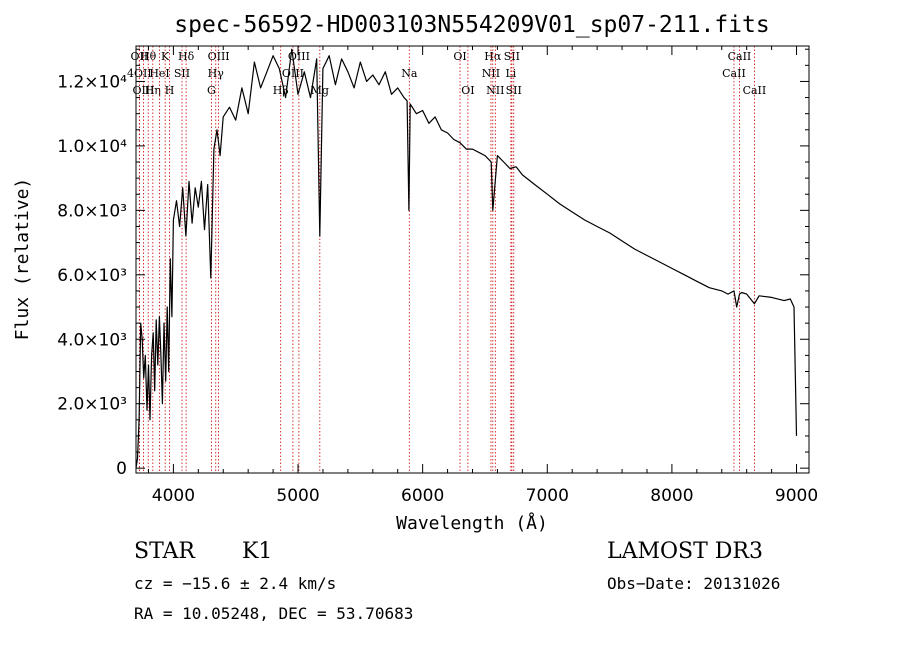  What do you see at coordinates (796, 496) in the screenshot?
I see `x-tick-label: 9000` at bounding box center [796, 496].